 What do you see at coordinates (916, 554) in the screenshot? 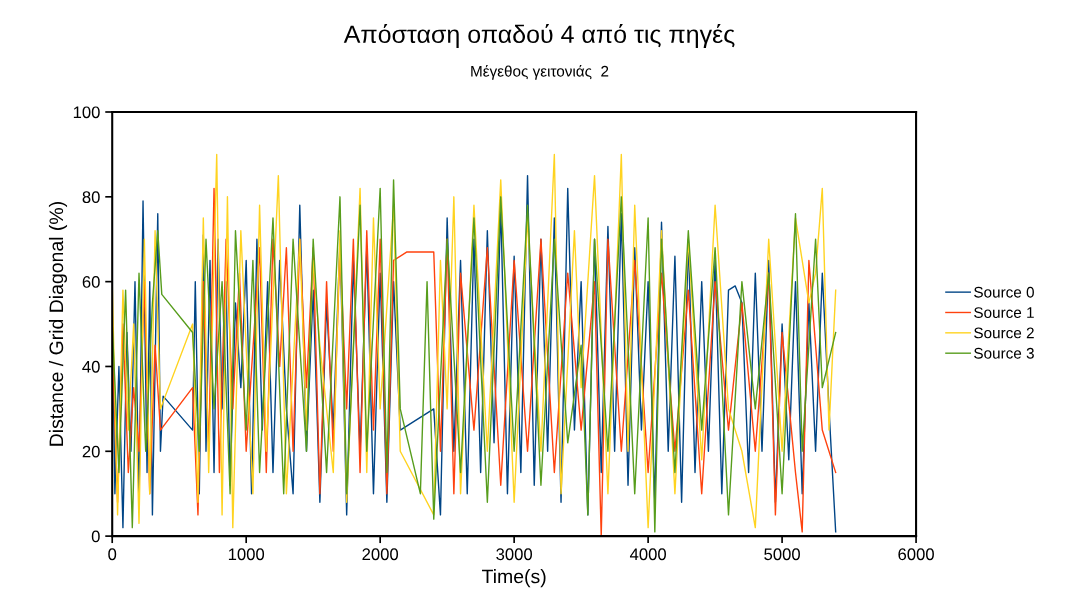
I see `x-tick-label: 6000` at bounding box center [916, 554].